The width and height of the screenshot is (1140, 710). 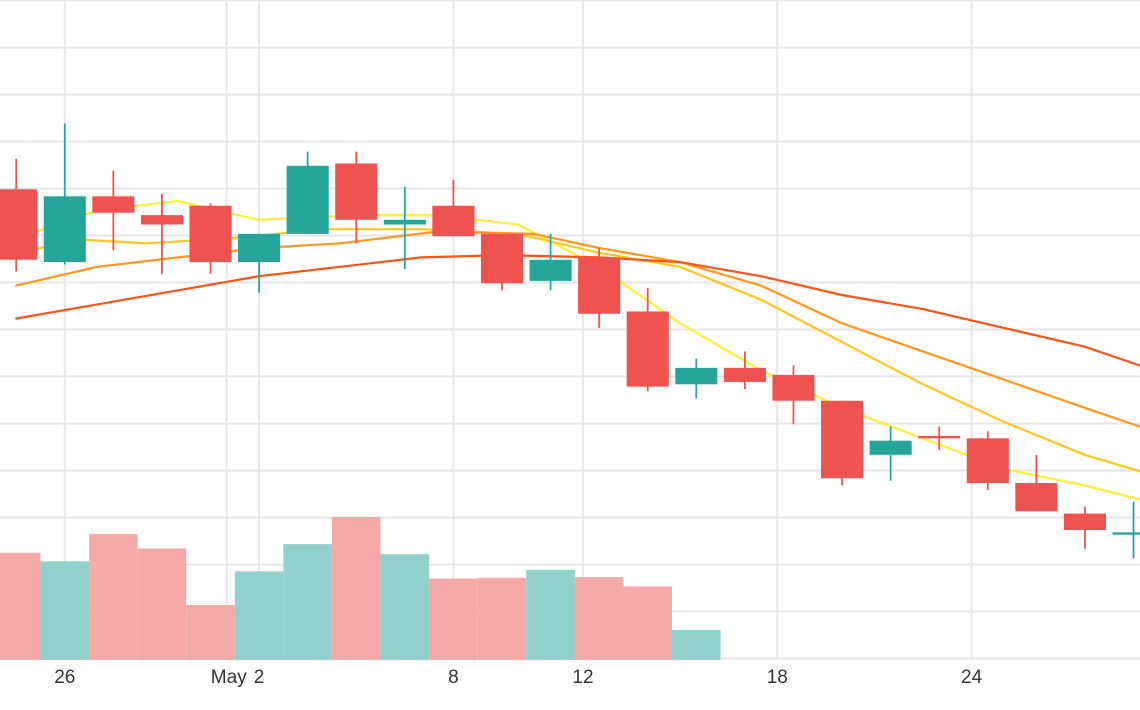 What do you see at coordinates (777, 677) in the screenshot?
I see `x-tick-label: 18` at bounding box center [777, 677].